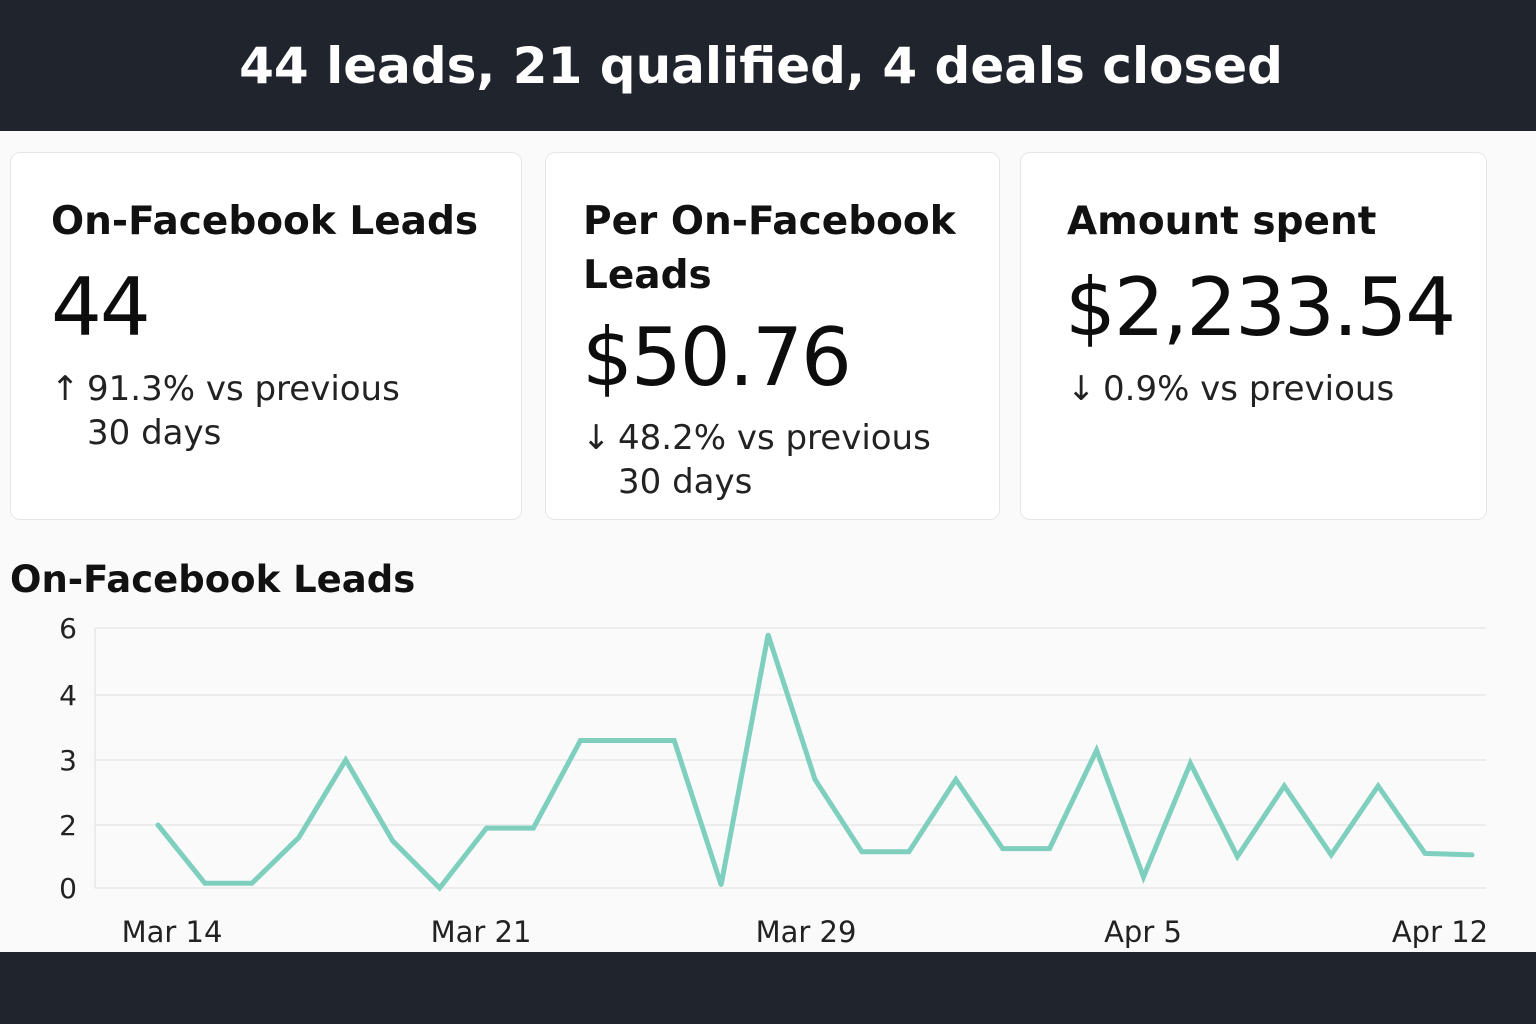 The height and width of the screenshot is (1024, 1536). I want to click on kpi-value: $50.76, so click(717, 357).